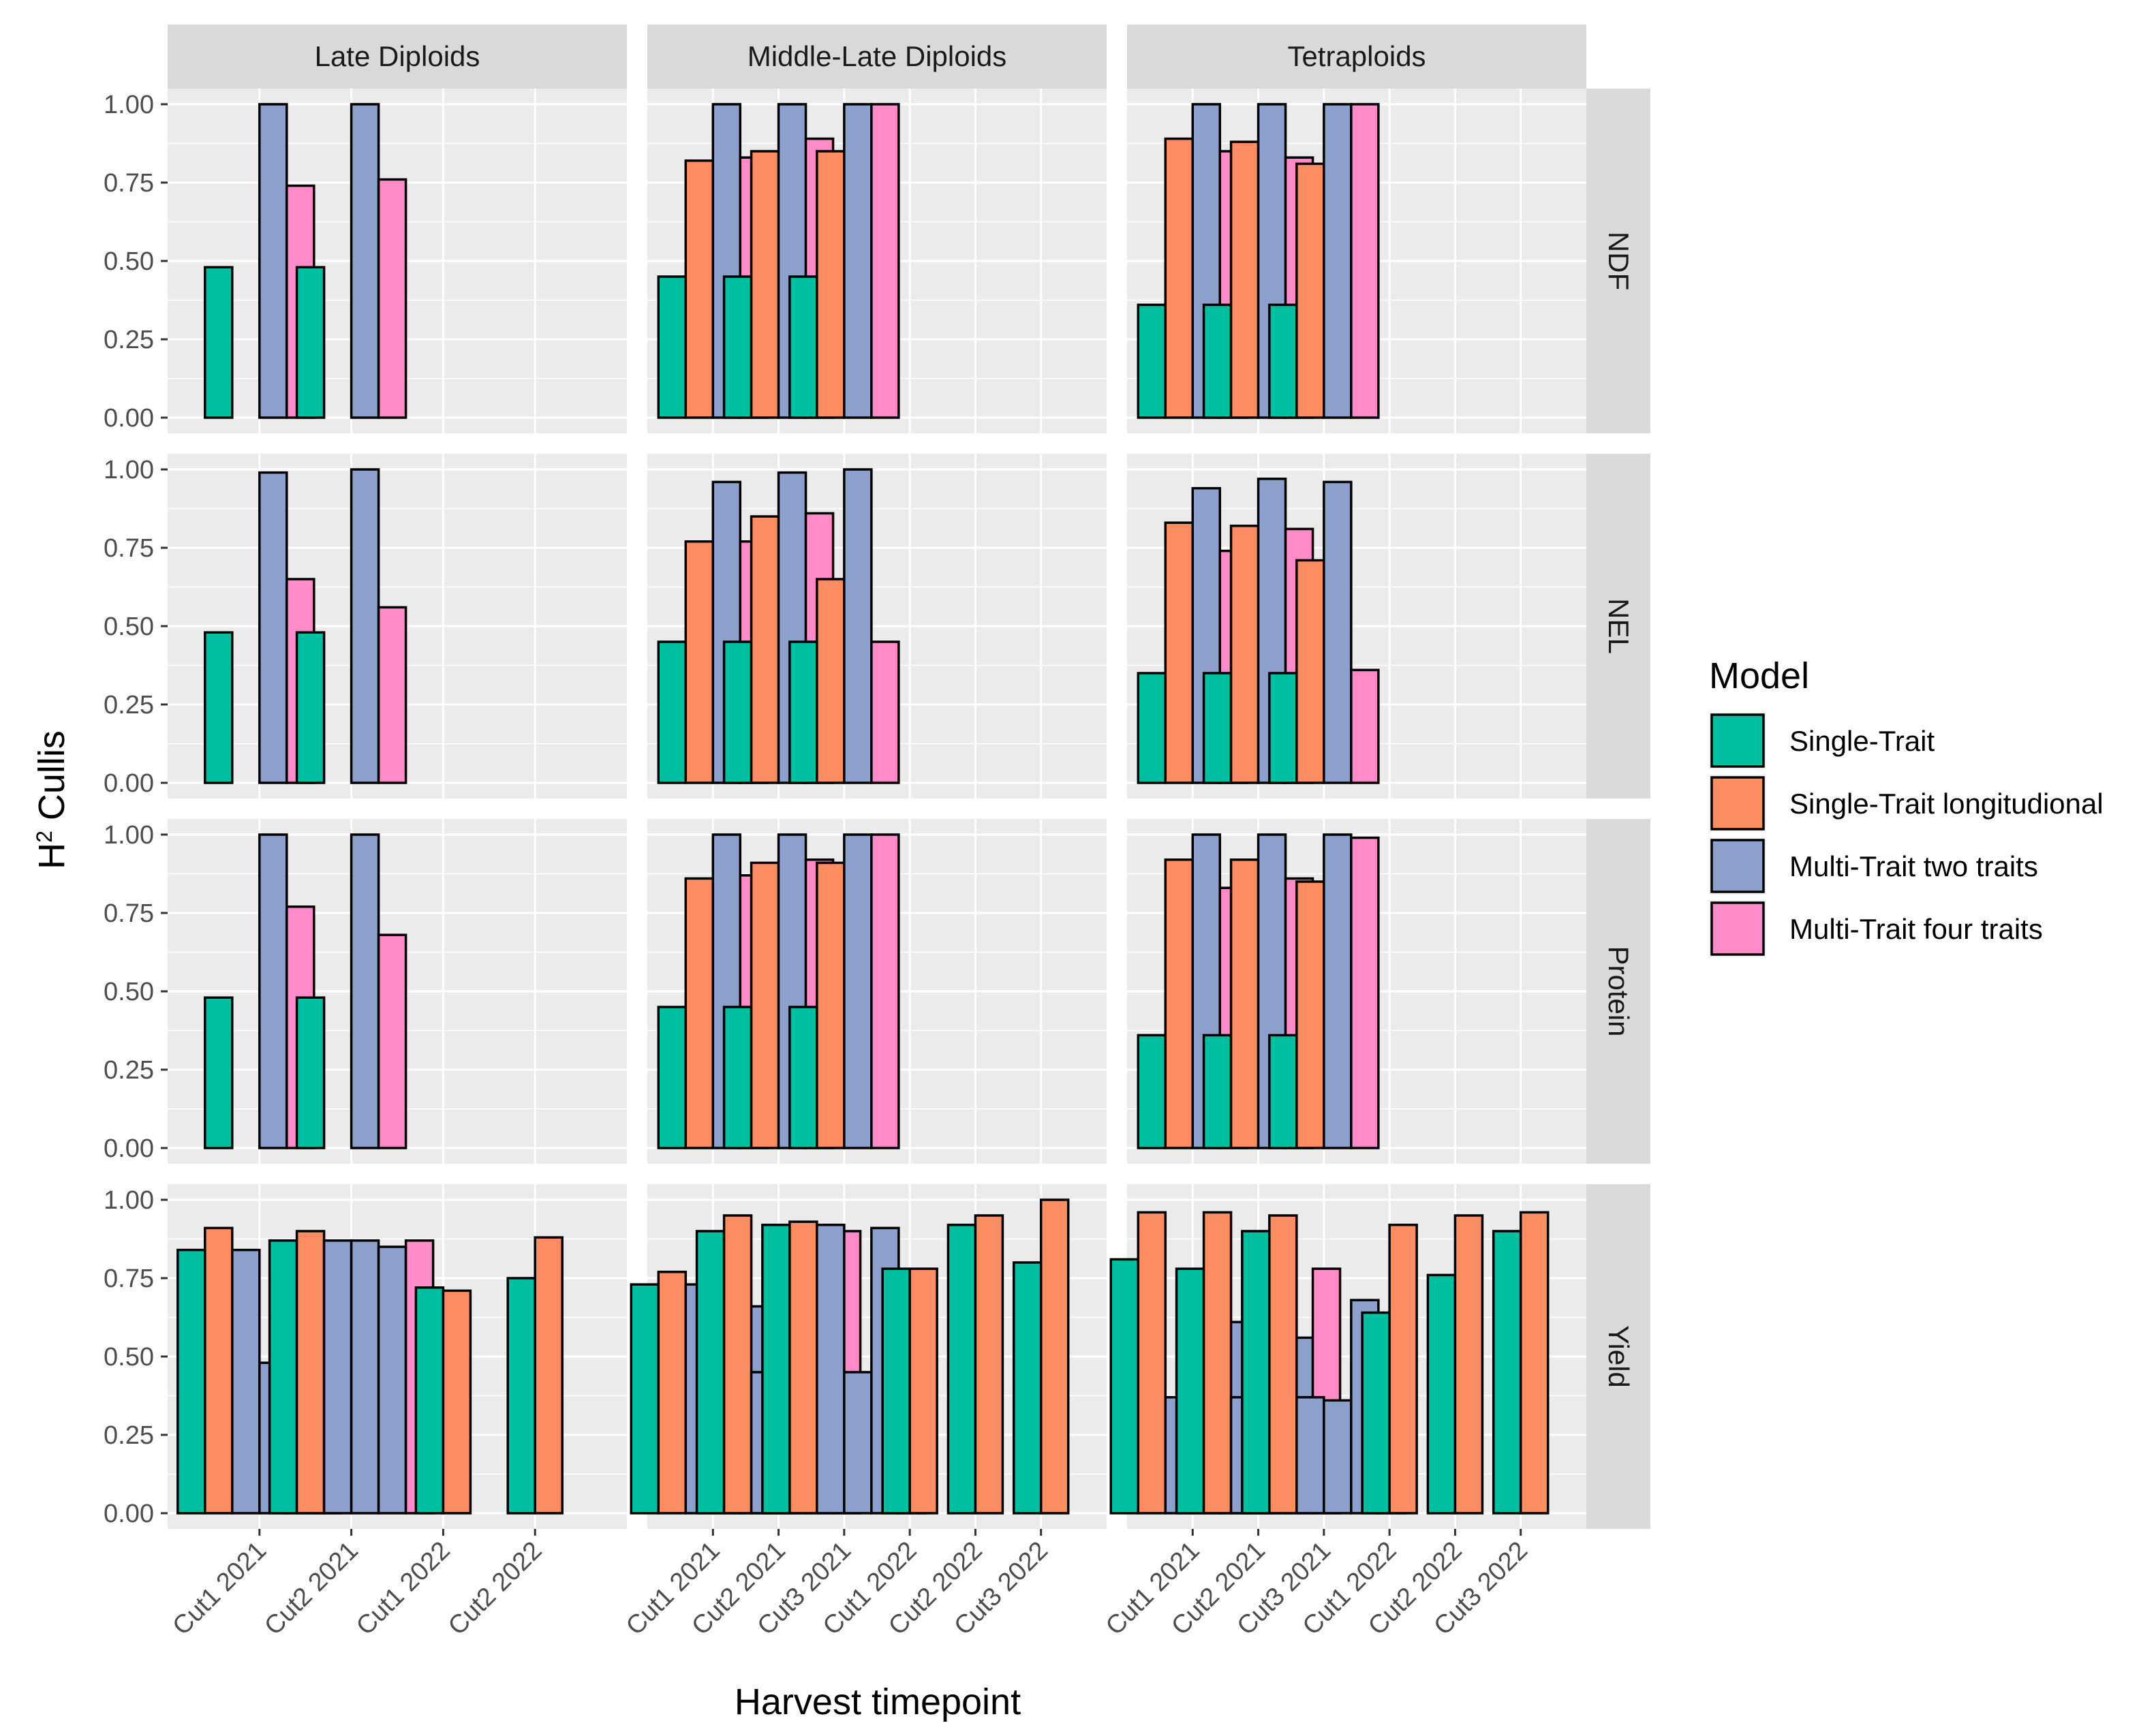 This screenshot has width=2156, height=1736. I want to click on row-strip: NDF, so click(1618, 261).